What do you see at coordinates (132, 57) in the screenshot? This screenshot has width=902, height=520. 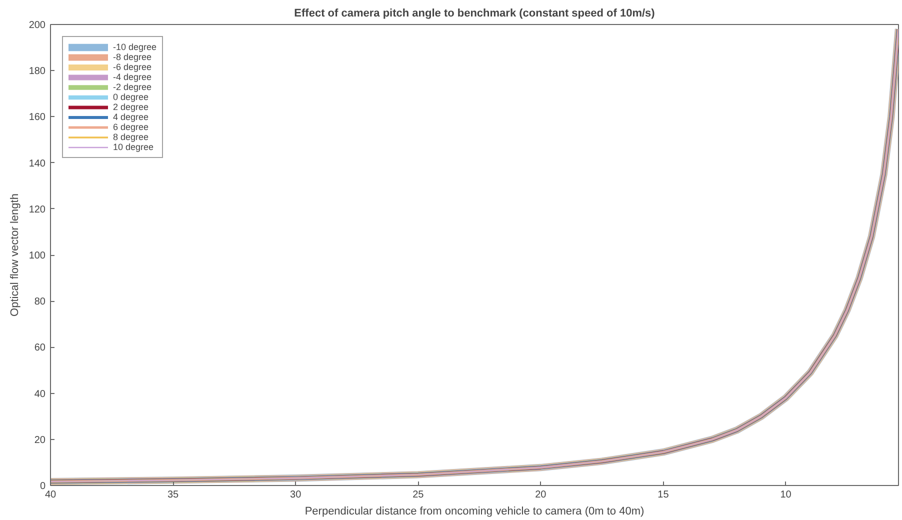 I see `legend-label: -8 degree` at bounding box center [132, 57].